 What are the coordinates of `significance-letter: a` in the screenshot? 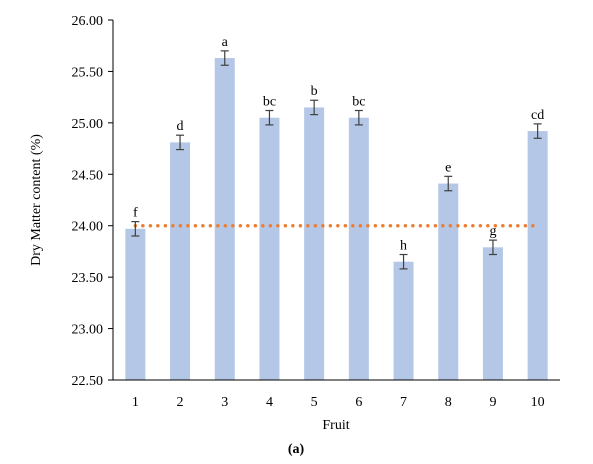 It's located at (225, 42).